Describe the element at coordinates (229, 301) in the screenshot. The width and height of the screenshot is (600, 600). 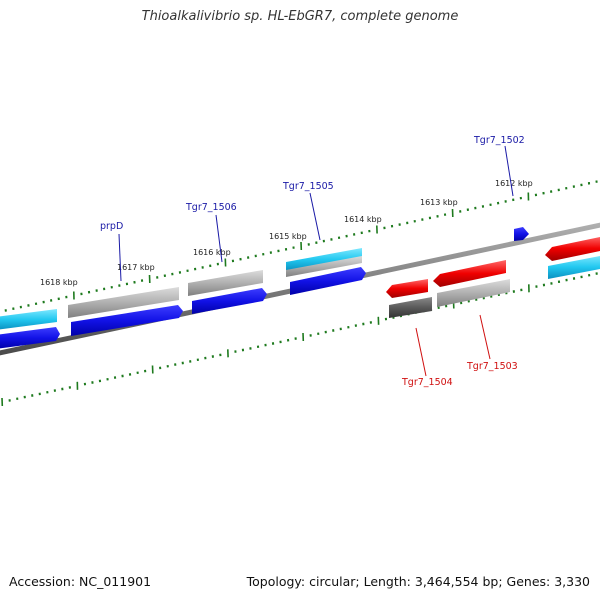
I see `gene-blue-1506-strand` at that location.